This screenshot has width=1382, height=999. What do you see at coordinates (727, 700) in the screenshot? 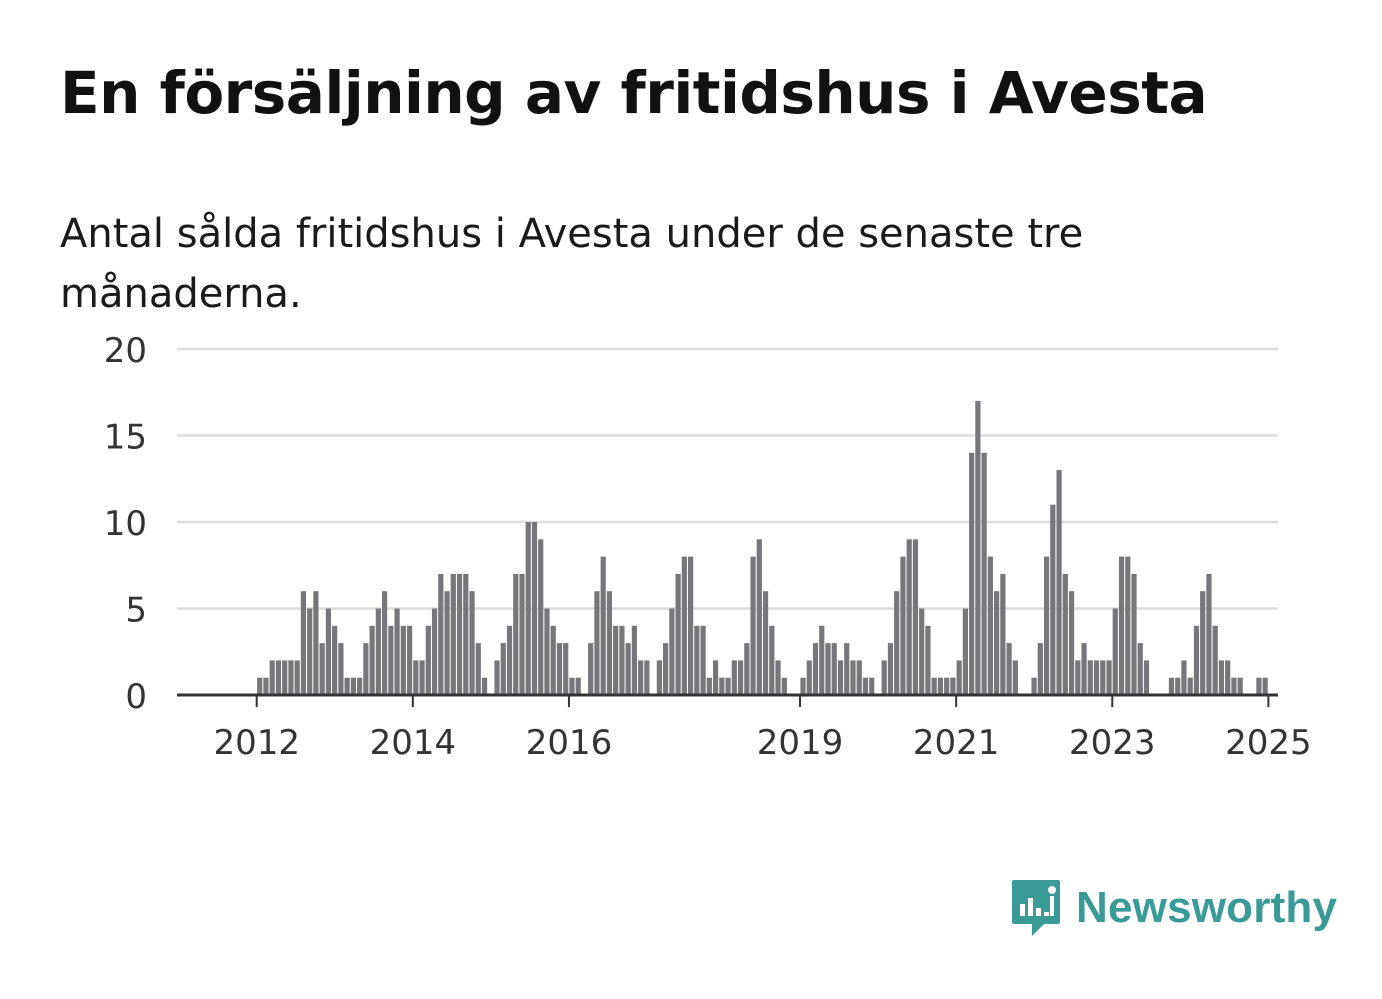
I see `x-axis` at bounding box center [727, 700].